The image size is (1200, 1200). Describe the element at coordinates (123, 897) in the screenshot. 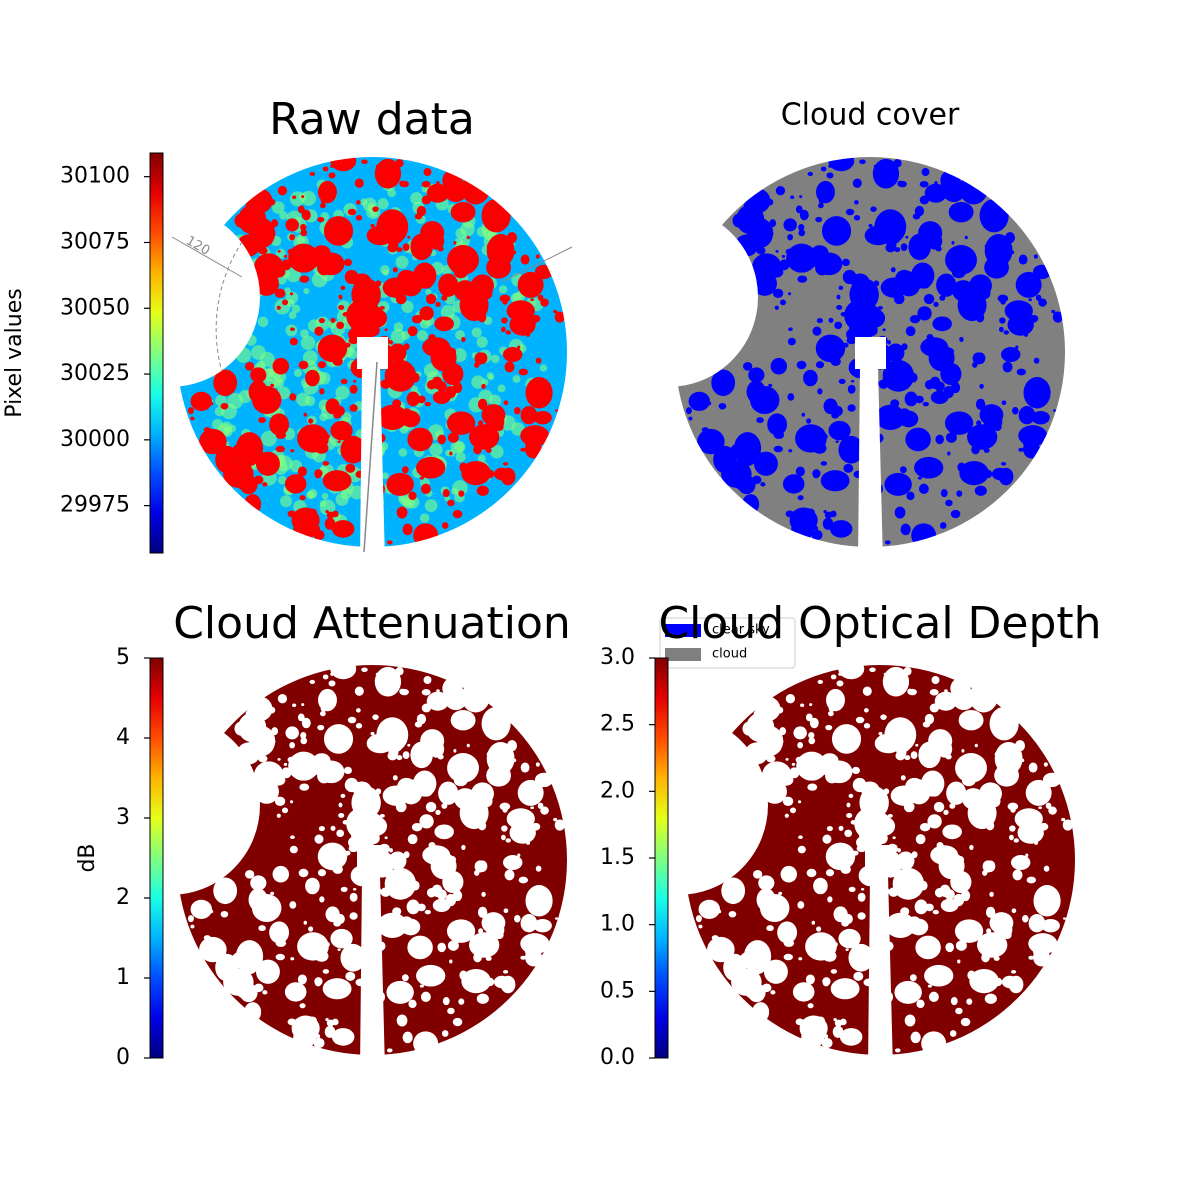

I see `colorbar-tick-label: 2` at that location.